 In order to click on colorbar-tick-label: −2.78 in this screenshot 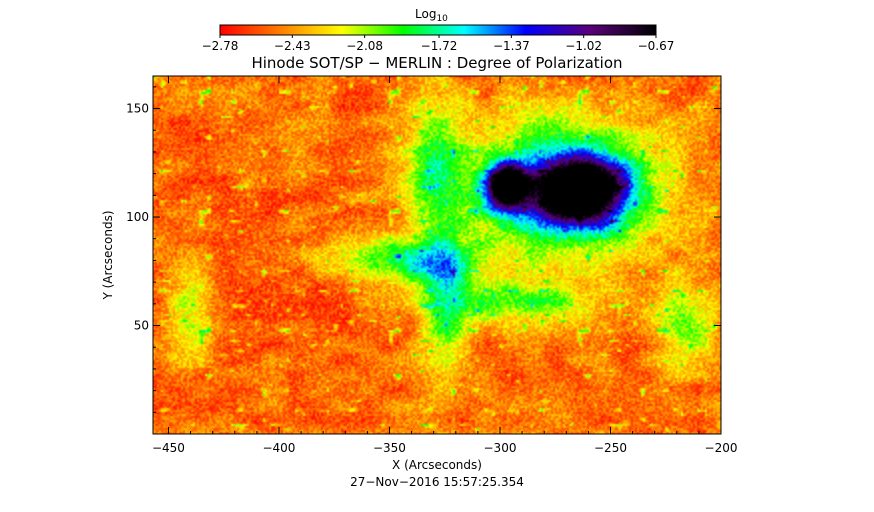, I will do `click(220, 46)`.